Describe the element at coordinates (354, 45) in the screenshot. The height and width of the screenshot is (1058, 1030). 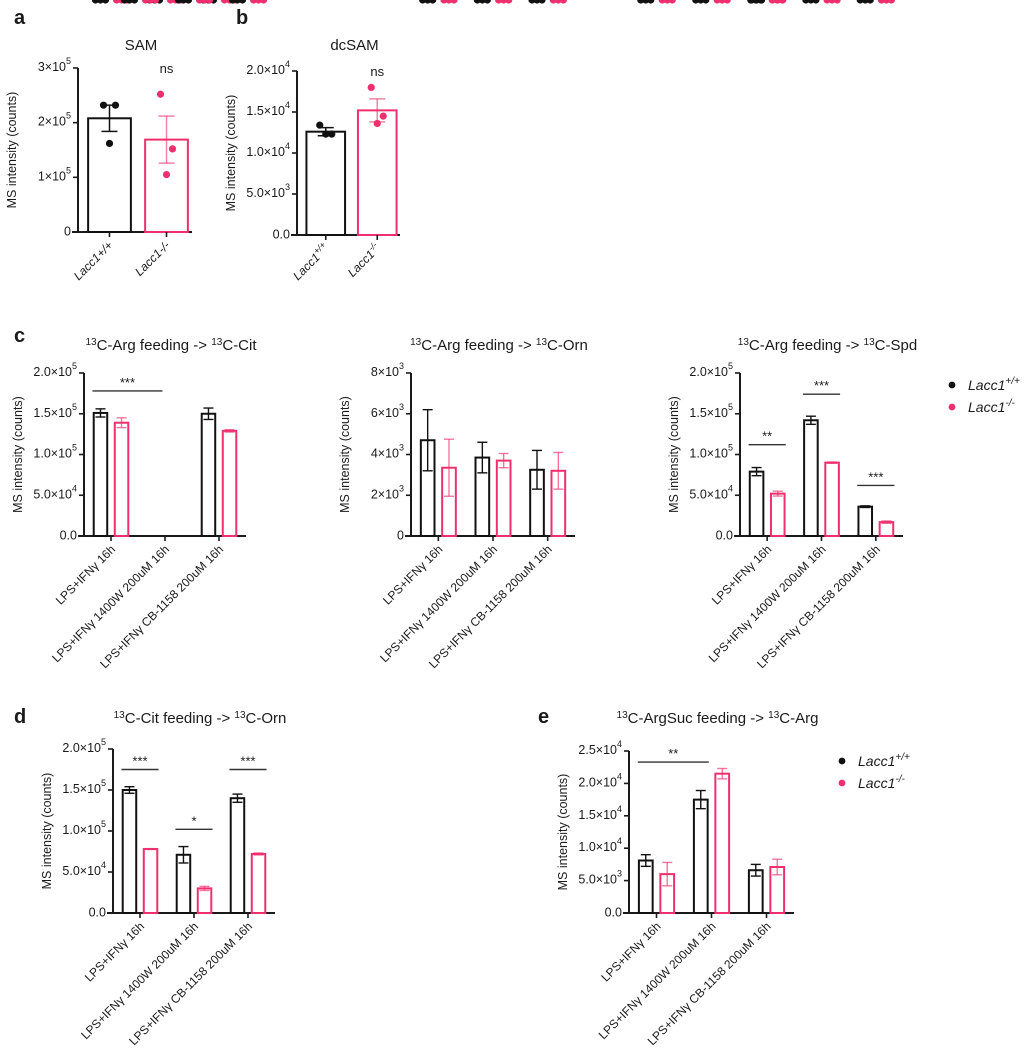
I see `chart-title: dcSAM` at that location.